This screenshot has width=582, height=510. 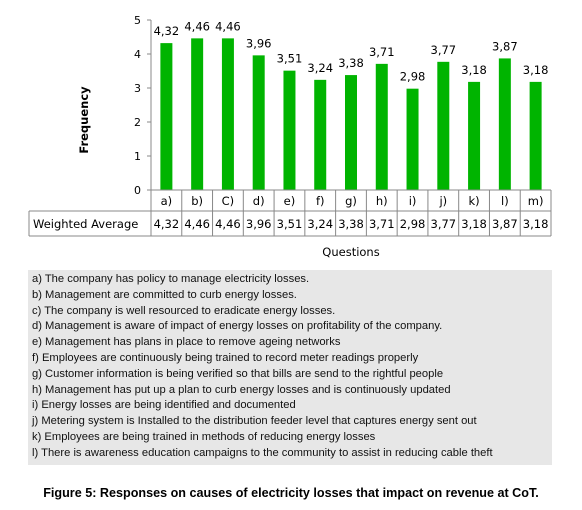 I want to click on x-tick-label: k), so click(x=473, y=201).